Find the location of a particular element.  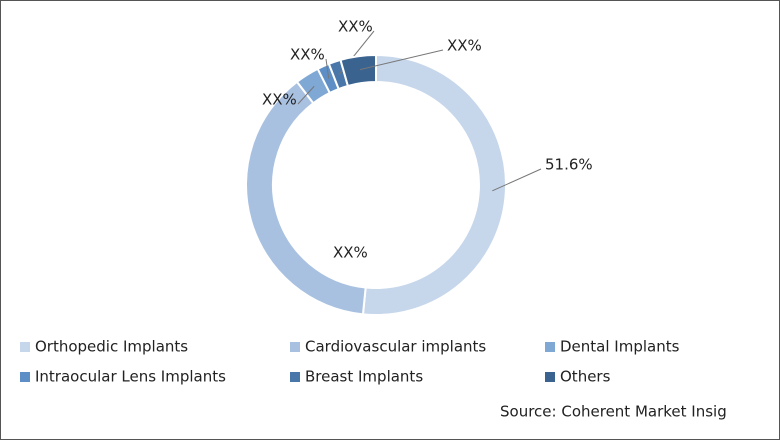

legend-label: Intraocular Lens Implants is located at coordinates (130, 377).